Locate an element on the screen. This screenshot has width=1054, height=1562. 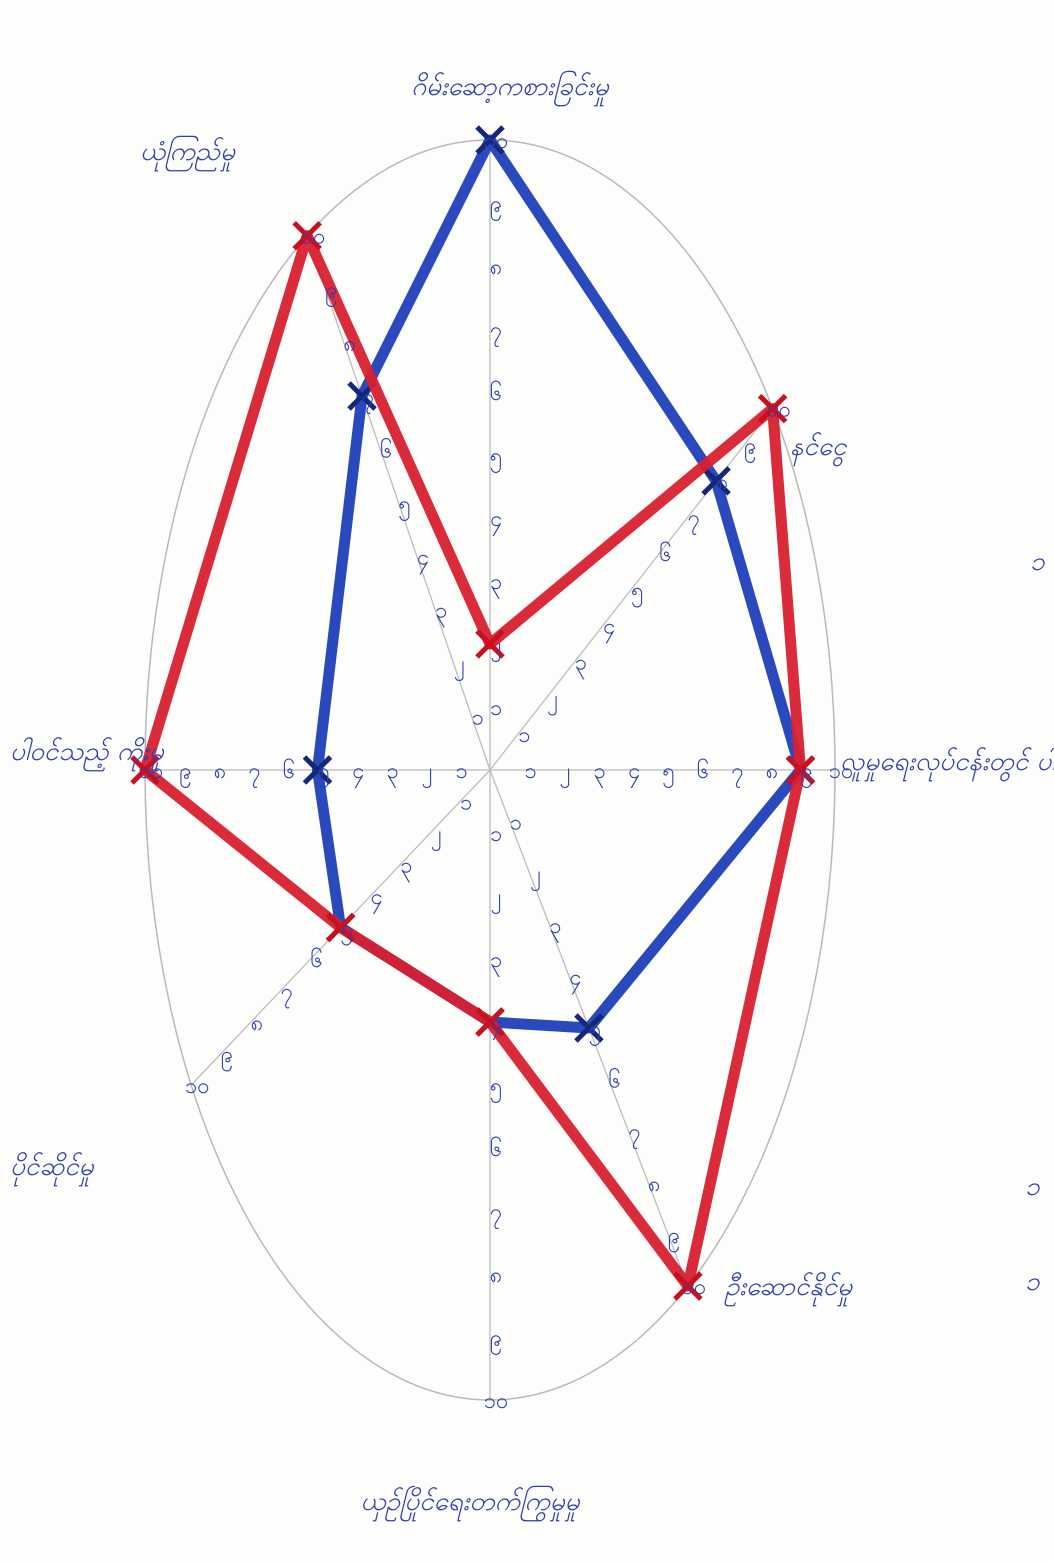
category-label: ပါဝင်သည့် ကိုးမှု is located at coordinates (87, 754).